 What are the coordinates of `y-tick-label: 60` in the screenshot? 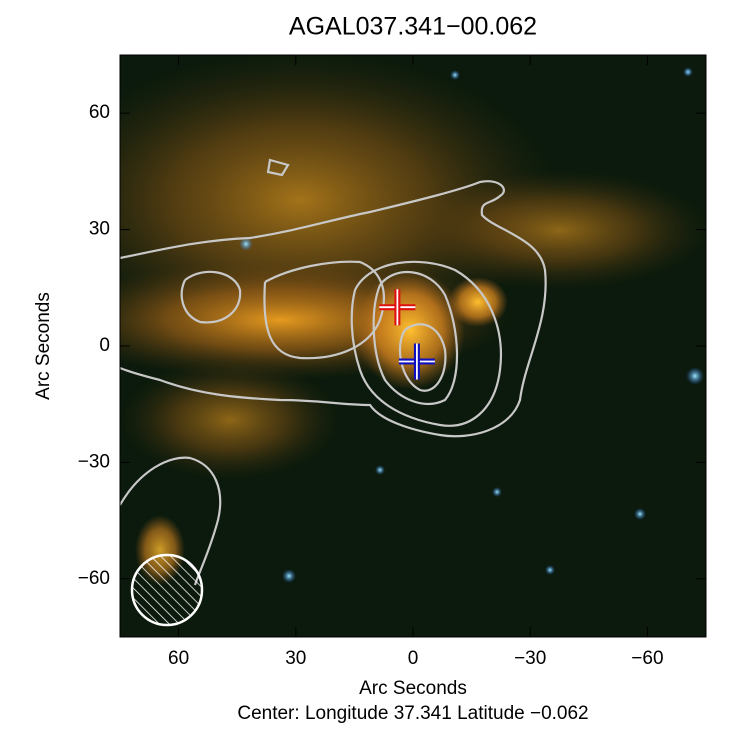 It's located at (99, 112).